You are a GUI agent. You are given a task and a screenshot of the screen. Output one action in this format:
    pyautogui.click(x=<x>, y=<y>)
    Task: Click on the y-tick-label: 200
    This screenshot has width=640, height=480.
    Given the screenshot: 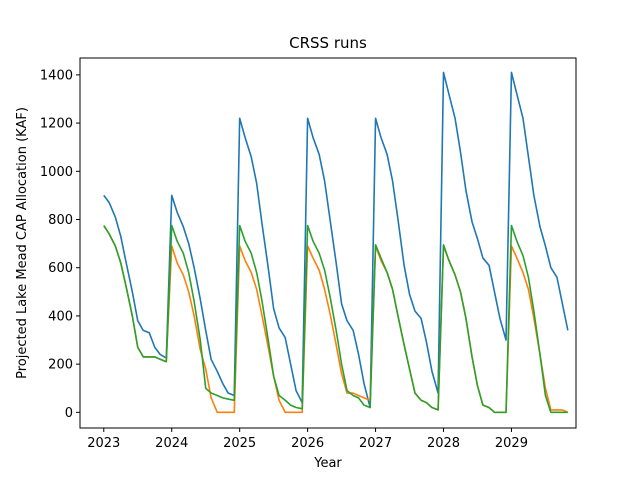 What is the action you would take?
    pyautogui.click(x=60, y=365)
    